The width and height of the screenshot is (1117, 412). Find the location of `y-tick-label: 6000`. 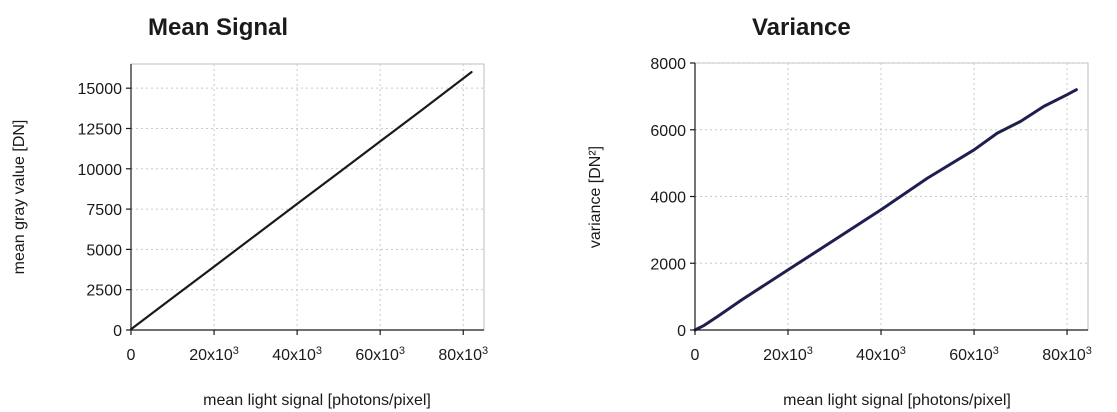

y-tick-label: 6000 is located at coordinates (668, 131).